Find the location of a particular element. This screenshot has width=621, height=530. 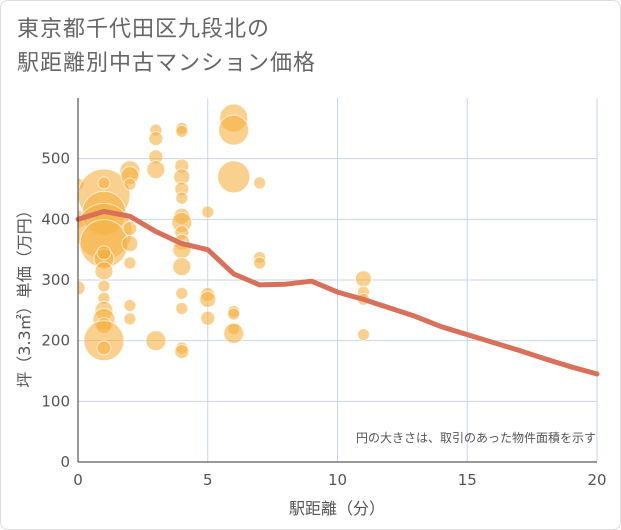

x-tick-label: 0 is located at coordinates (78, 480).